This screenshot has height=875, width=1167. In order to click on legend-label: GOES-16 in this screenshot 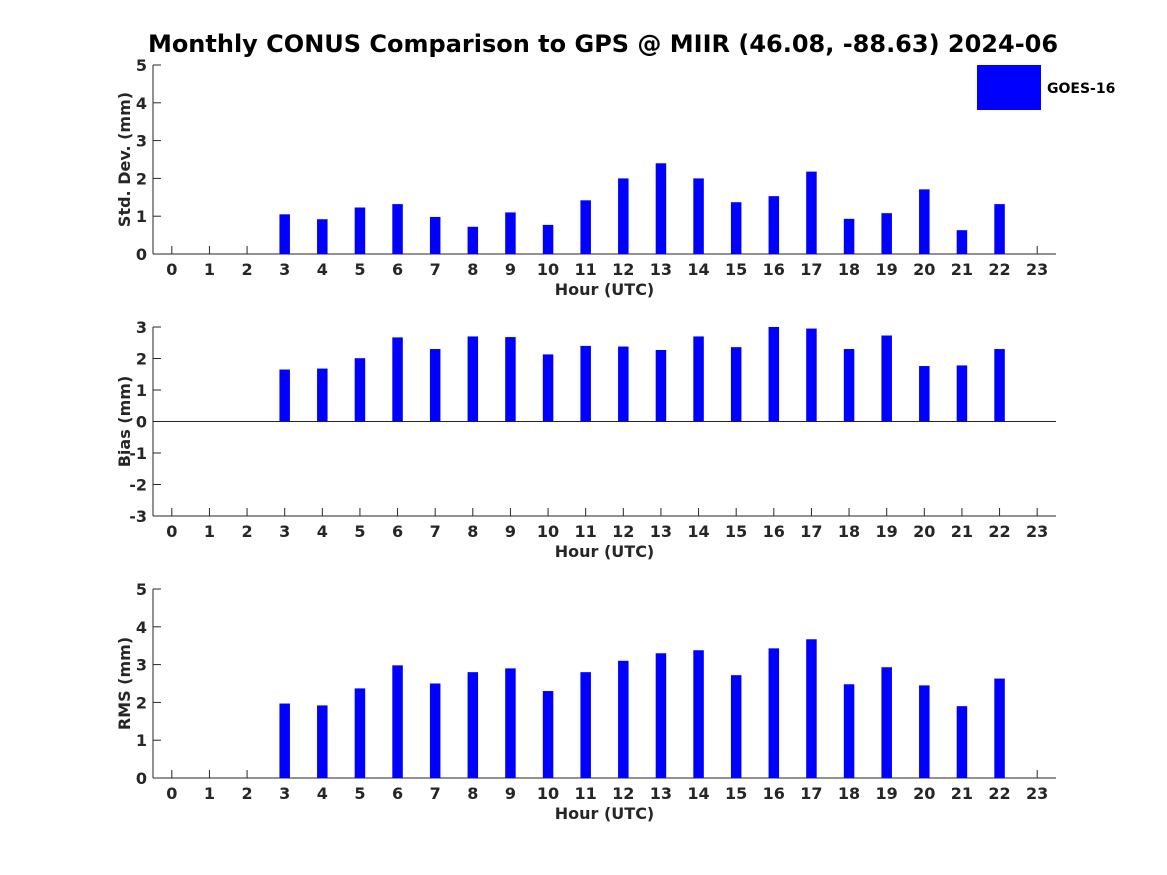, I will do `click(1081, 89)`.